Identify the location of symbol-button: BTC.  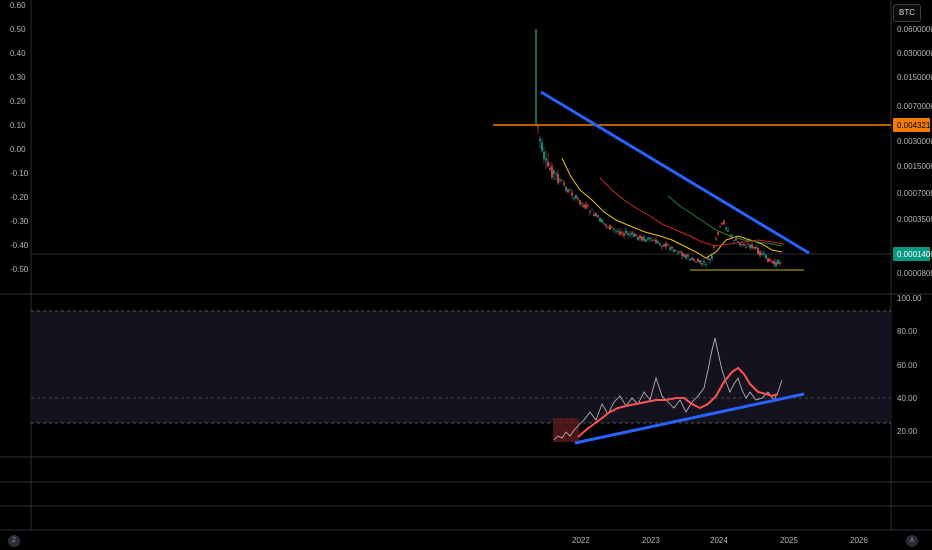
(907, 13).